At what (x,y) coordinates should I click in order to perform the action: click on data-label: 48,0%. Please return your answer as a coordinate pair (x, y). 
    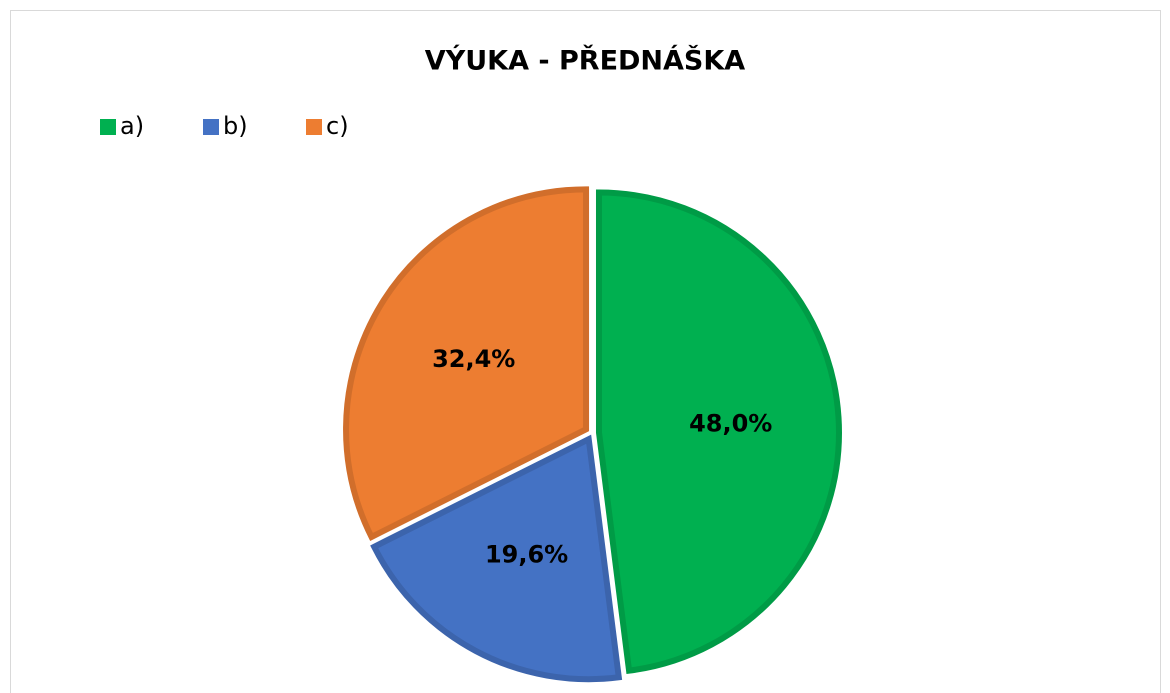
    Looking at the image, I should click on (730, 423).